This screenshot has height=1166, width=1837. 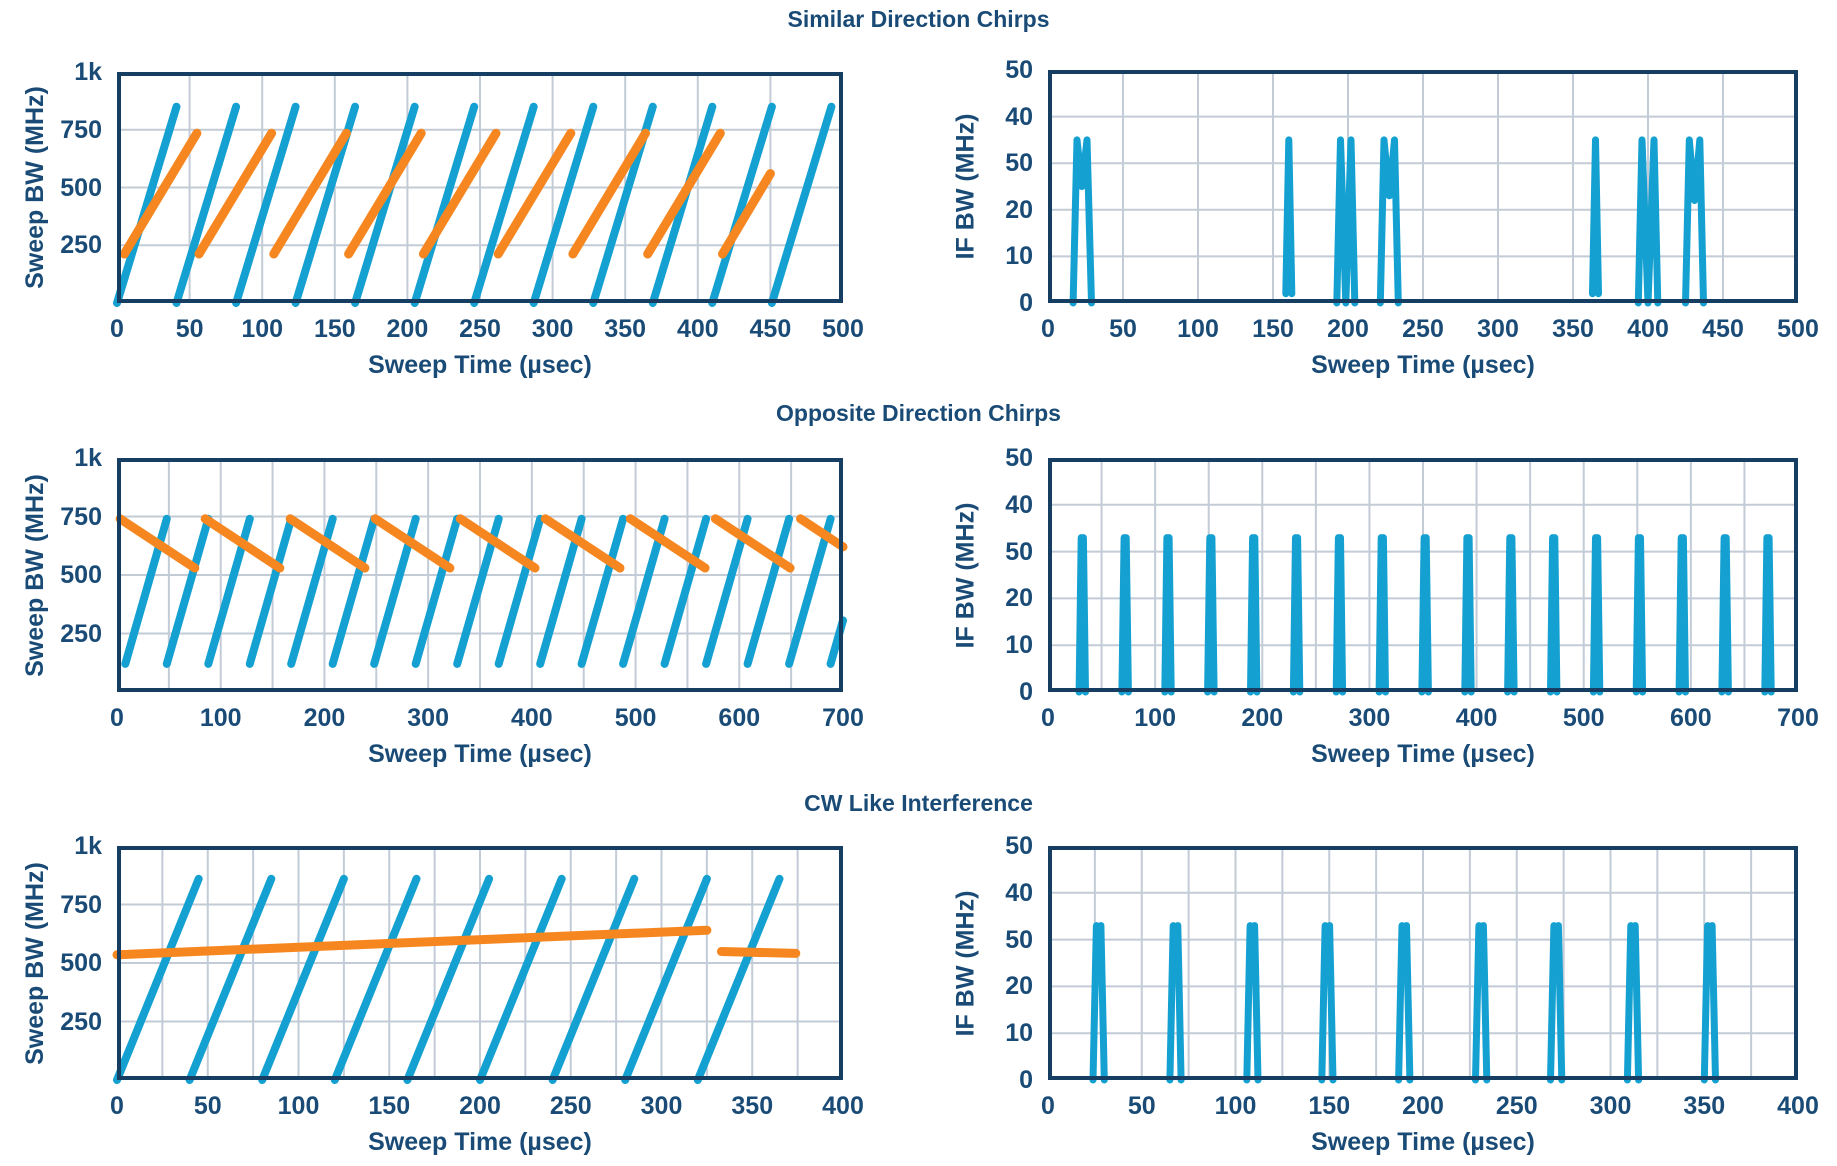 What do you see at coordinates (1723, 329) in the screenshot?
I see `x-tick-label: 450` at bounding box center [1723, 329].